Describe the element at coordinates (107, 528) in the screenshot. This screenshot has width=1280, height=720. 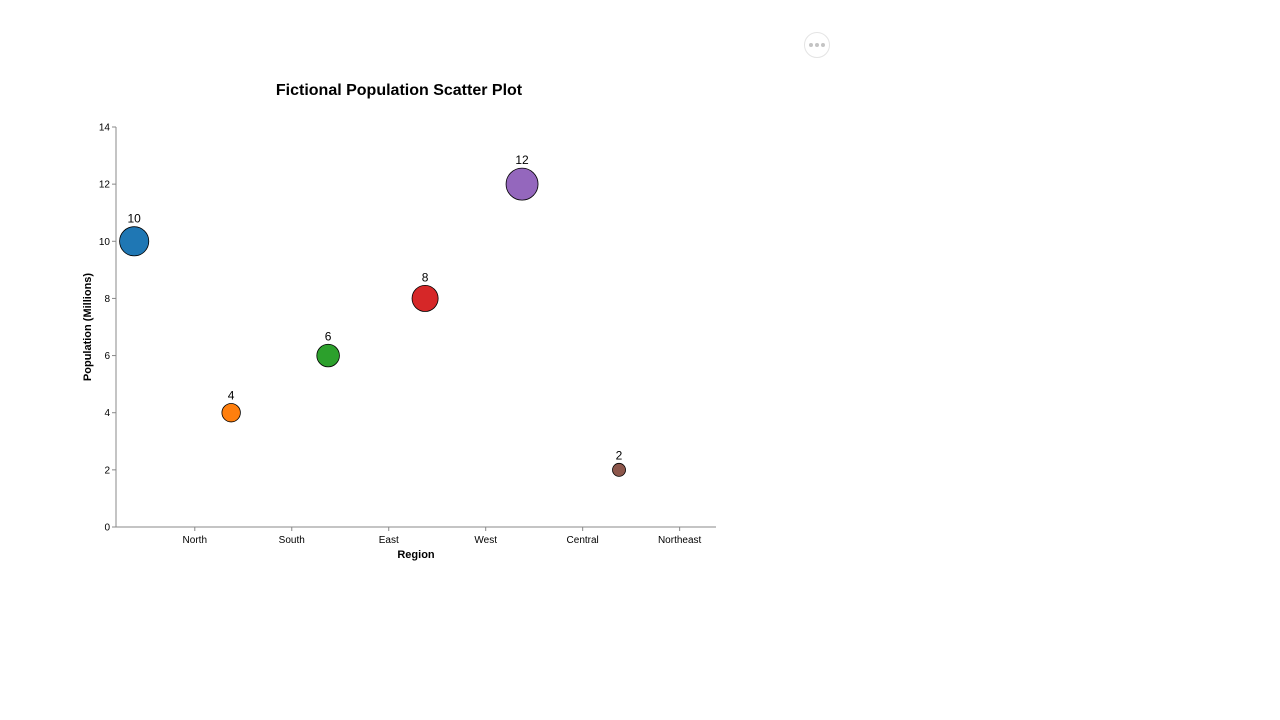
I see `y-tick-label: 0` at that location.